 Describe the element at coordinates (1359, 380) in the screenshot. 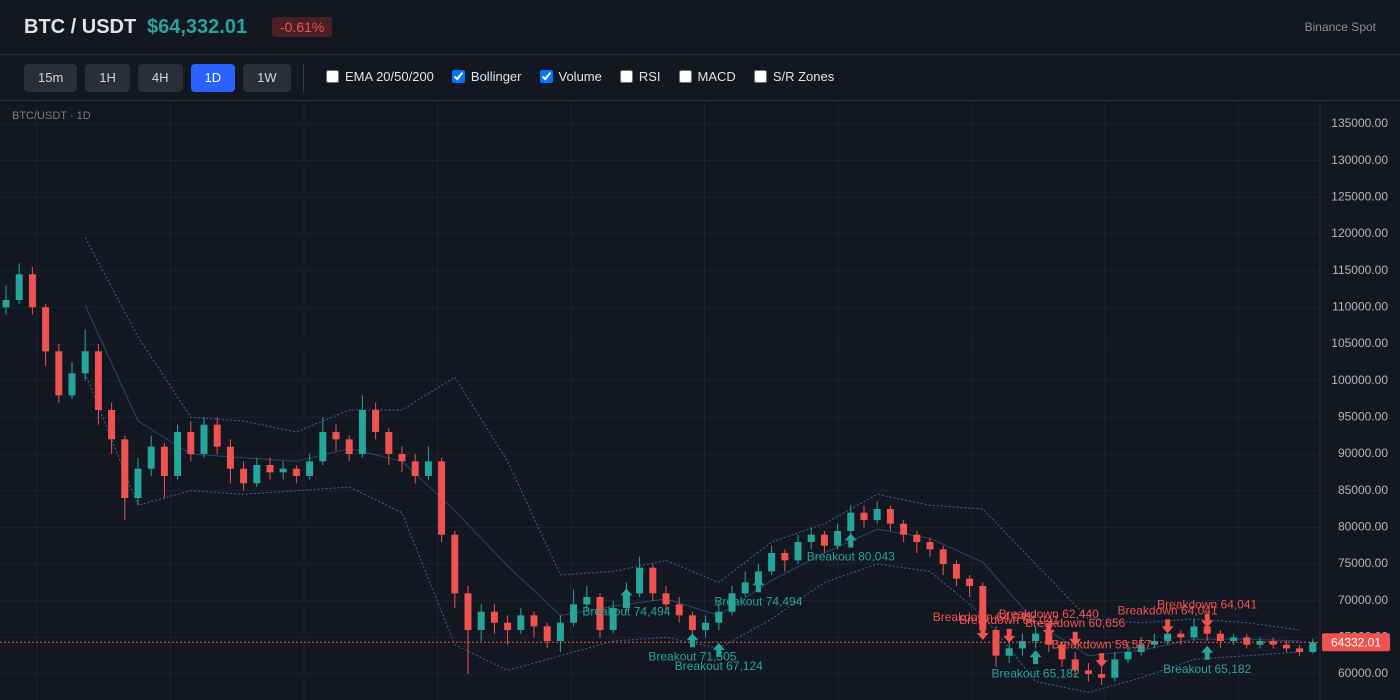

I see `y-tick-label: 100000.00` at that location.